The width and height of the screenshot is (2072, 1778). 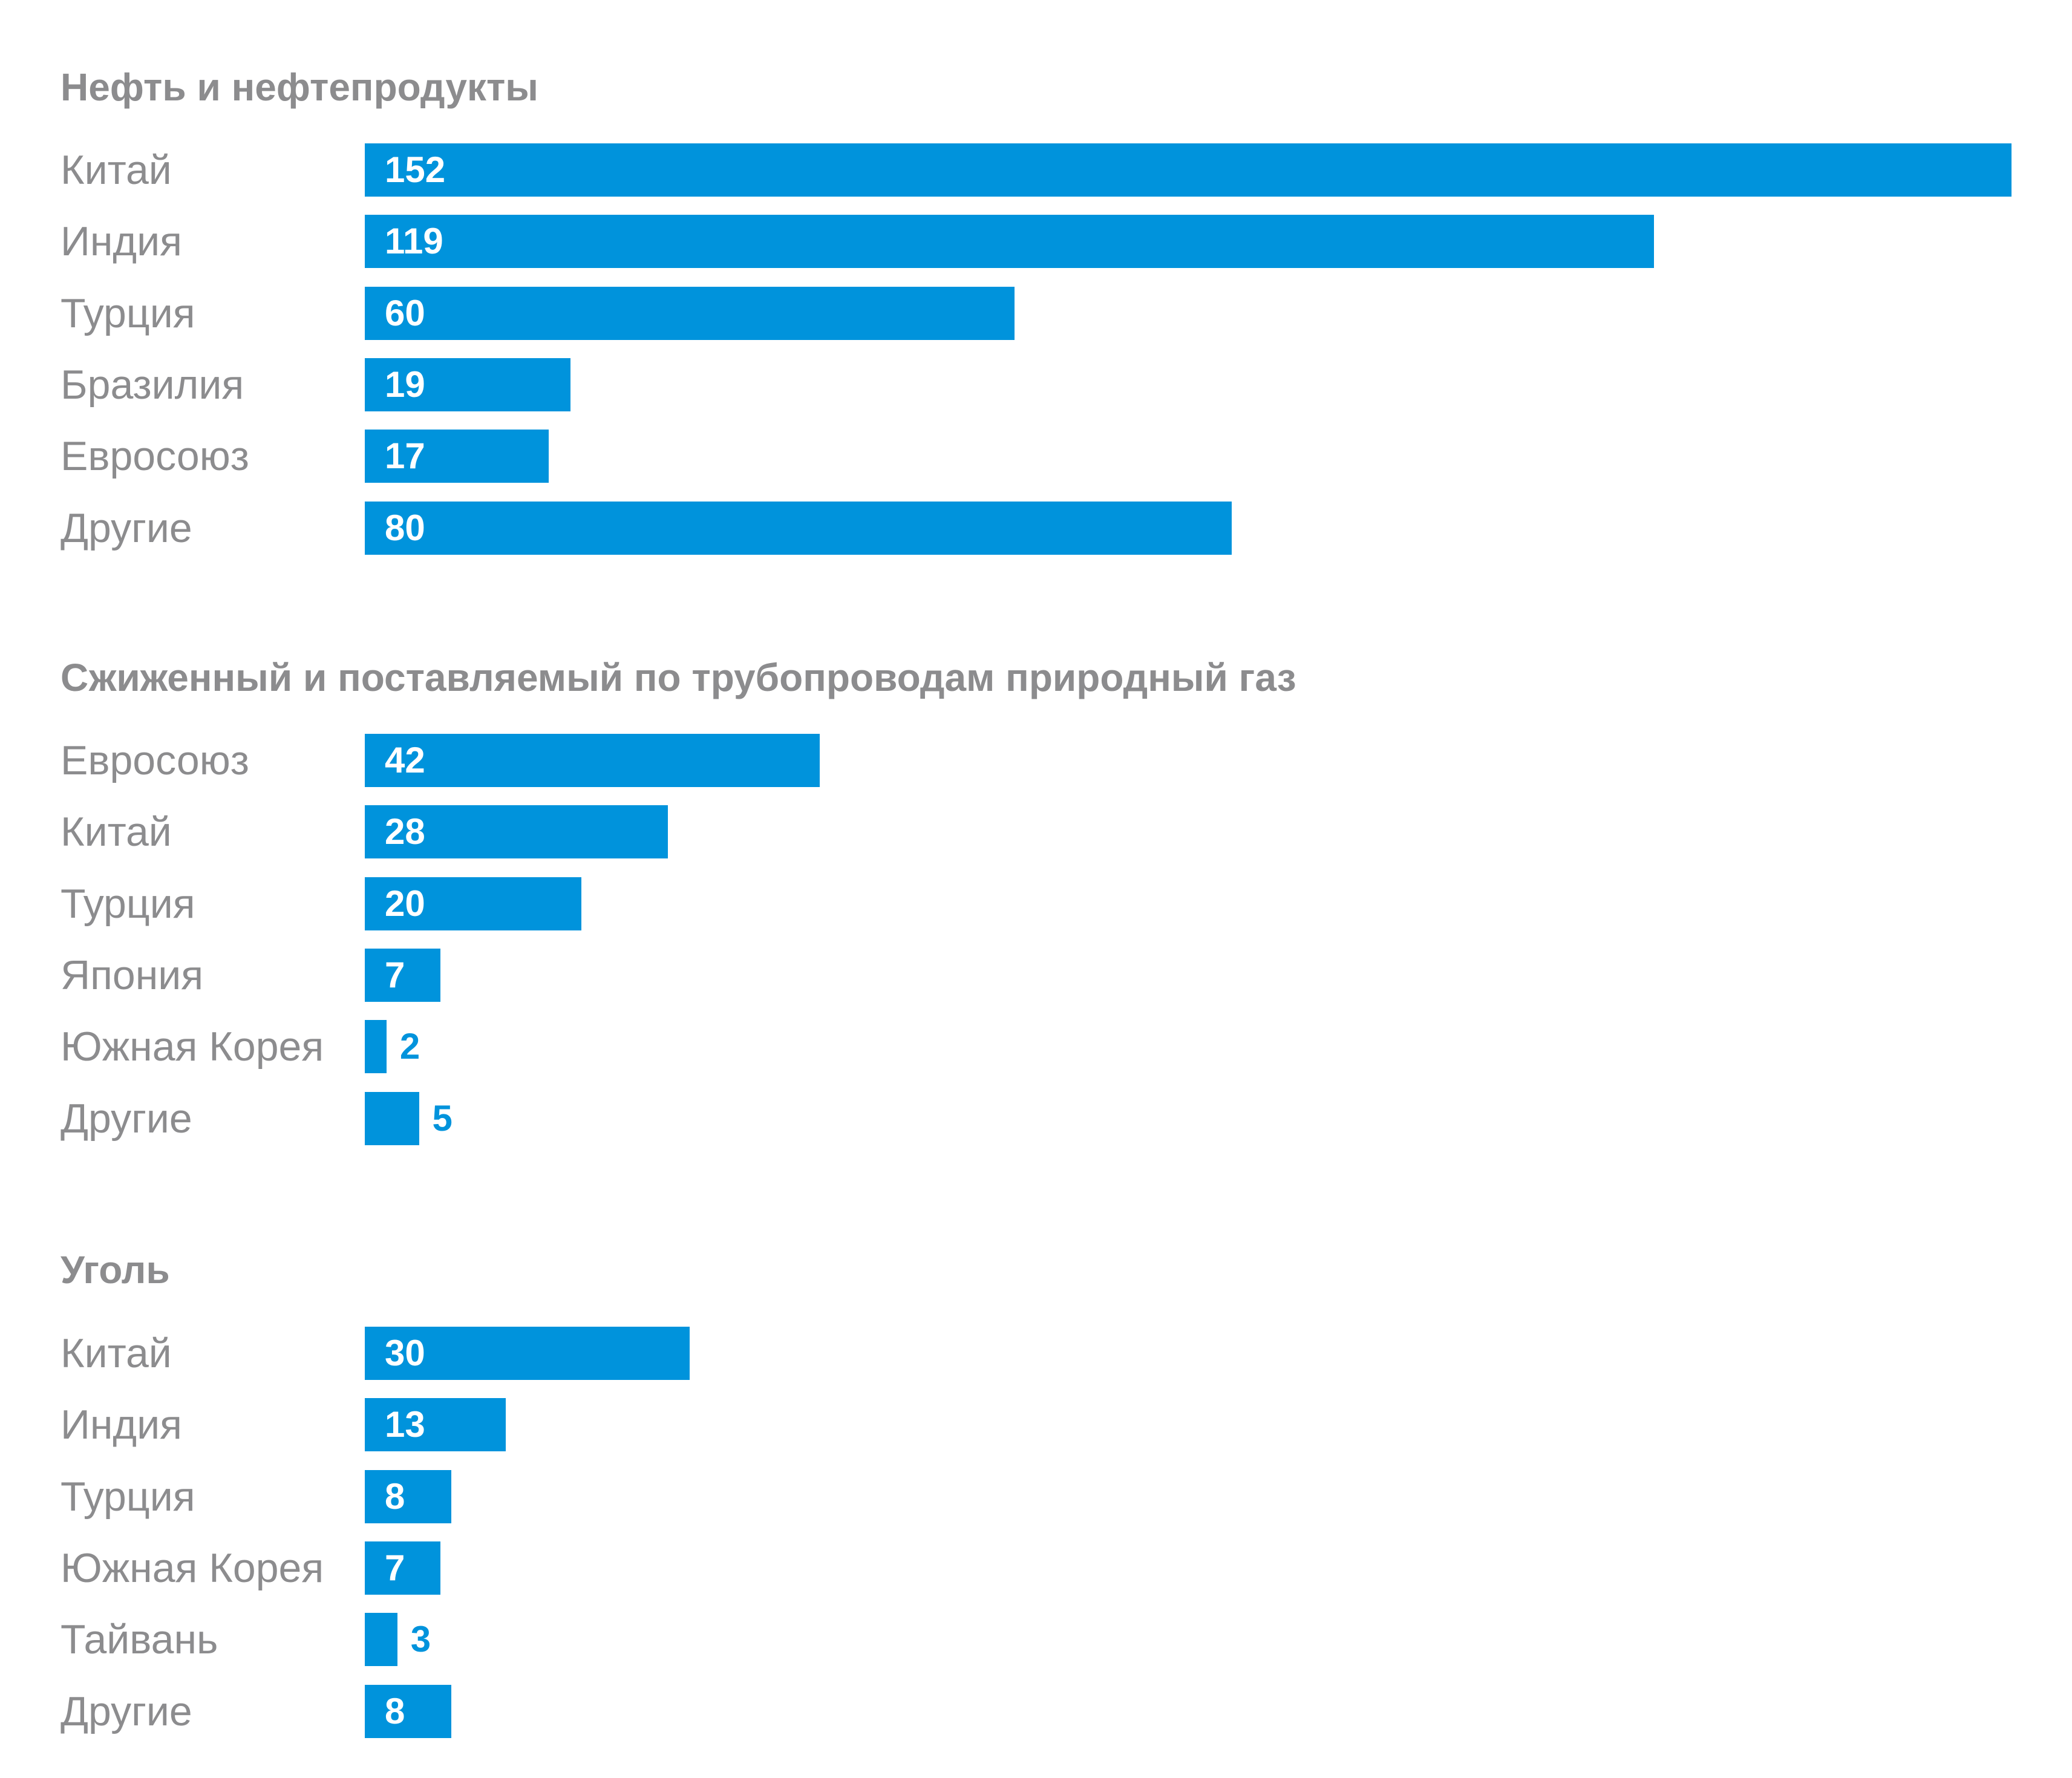 What do you see at coordinates (415, 170) in the screenshot?
I see `data-label: 152` at bounding box center [415, 170].